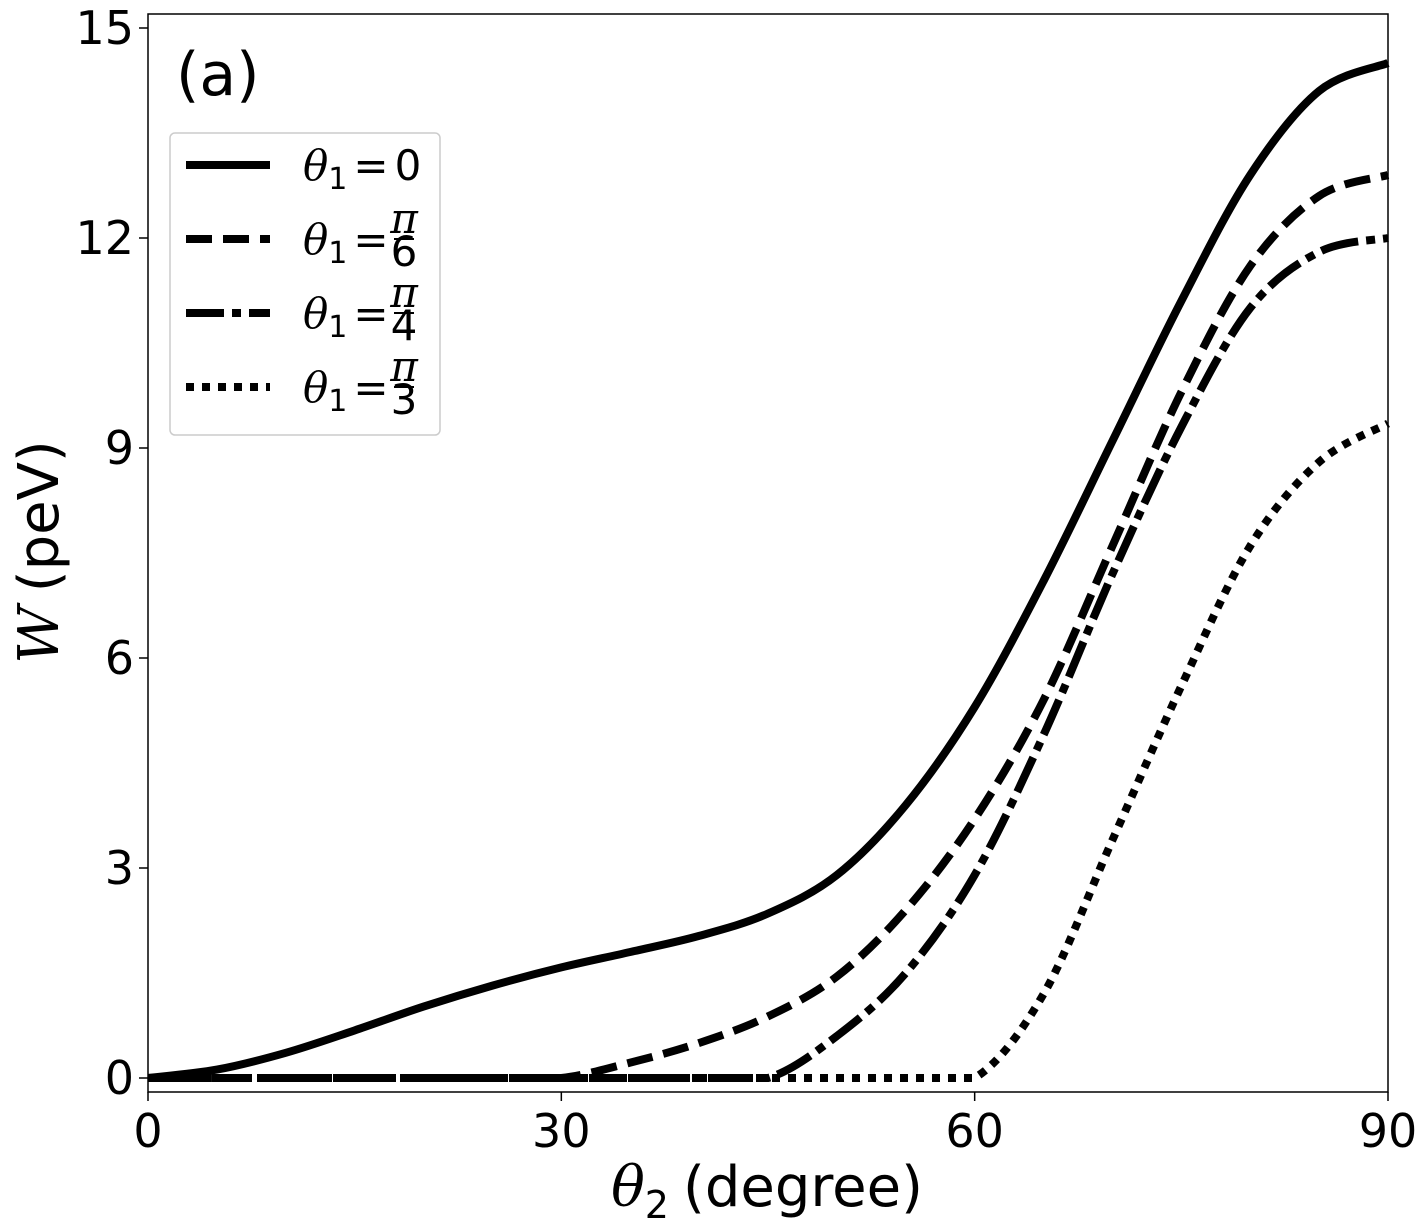 This screenshot has width=1426, height=1227. What do you see at coordinates (39, 516) in the screenshot?
I see `y-axis-label-unit: (peV)` at bounding box center [39, 516].